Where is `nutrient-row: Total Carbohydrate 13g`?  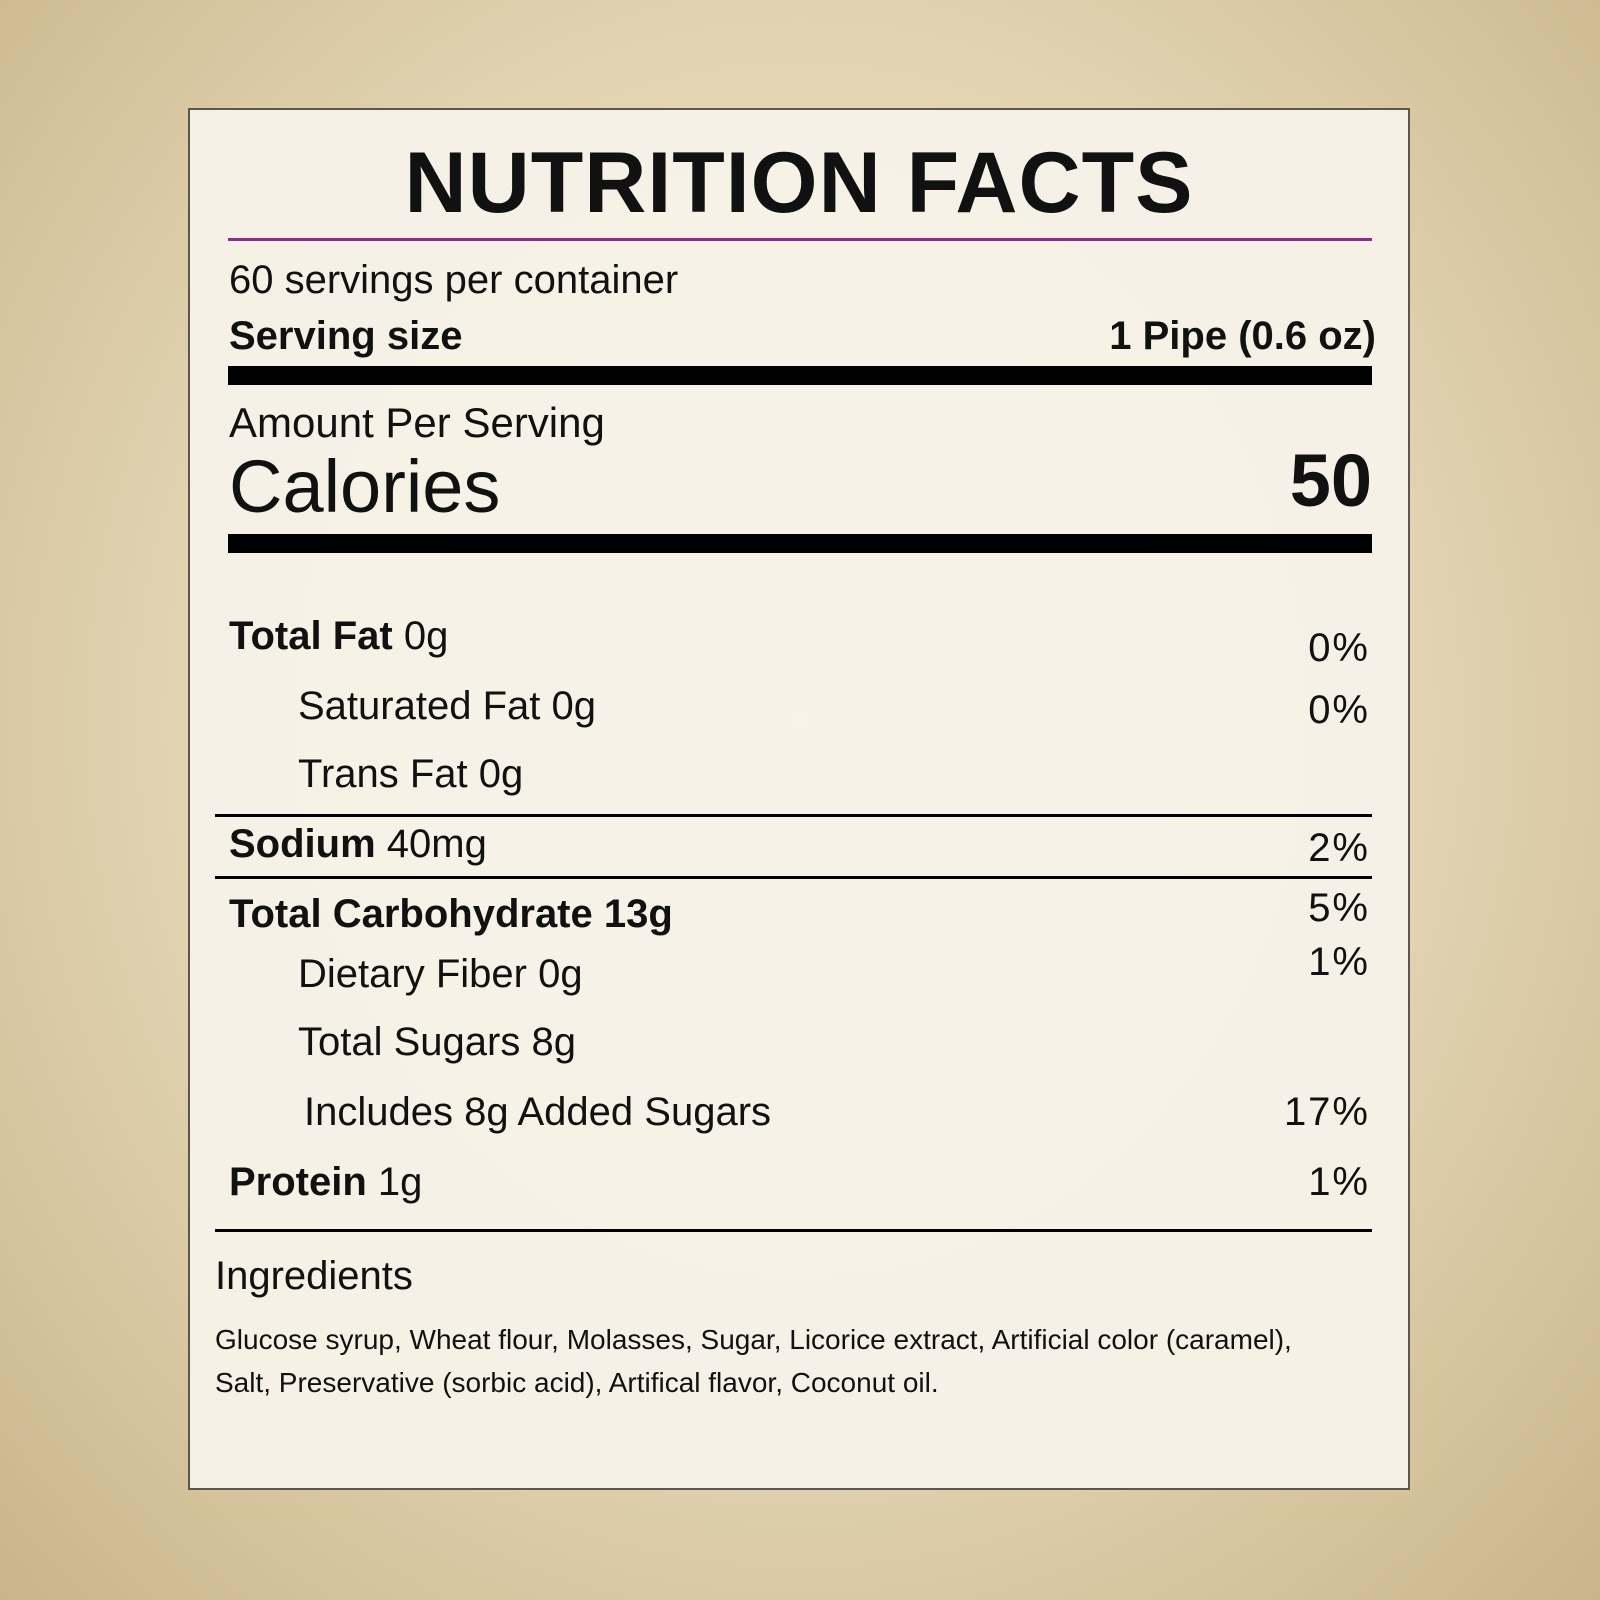
nutrient-row: Total Carbohydrate 13g is located at coordinates (451, 914).